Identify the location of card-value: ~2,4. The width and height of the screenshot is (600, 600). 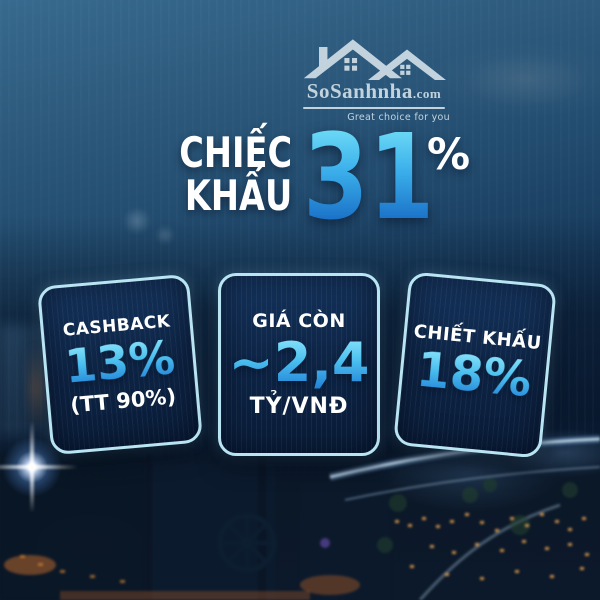
(299, 363).